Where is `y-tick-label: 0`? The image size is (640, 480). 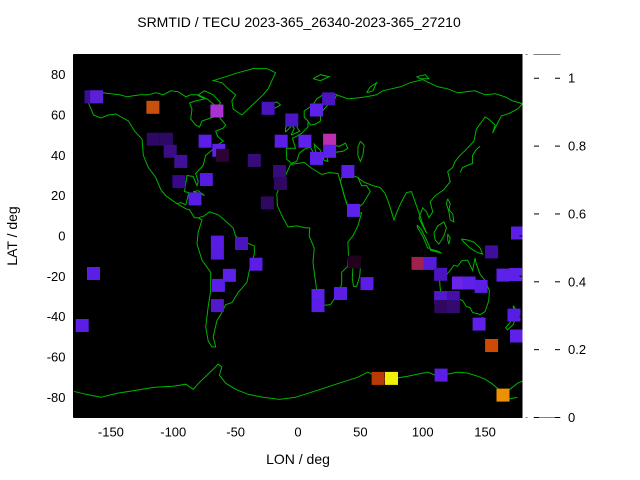 y-tick-label: 0 is located at coordinates (61, 236).